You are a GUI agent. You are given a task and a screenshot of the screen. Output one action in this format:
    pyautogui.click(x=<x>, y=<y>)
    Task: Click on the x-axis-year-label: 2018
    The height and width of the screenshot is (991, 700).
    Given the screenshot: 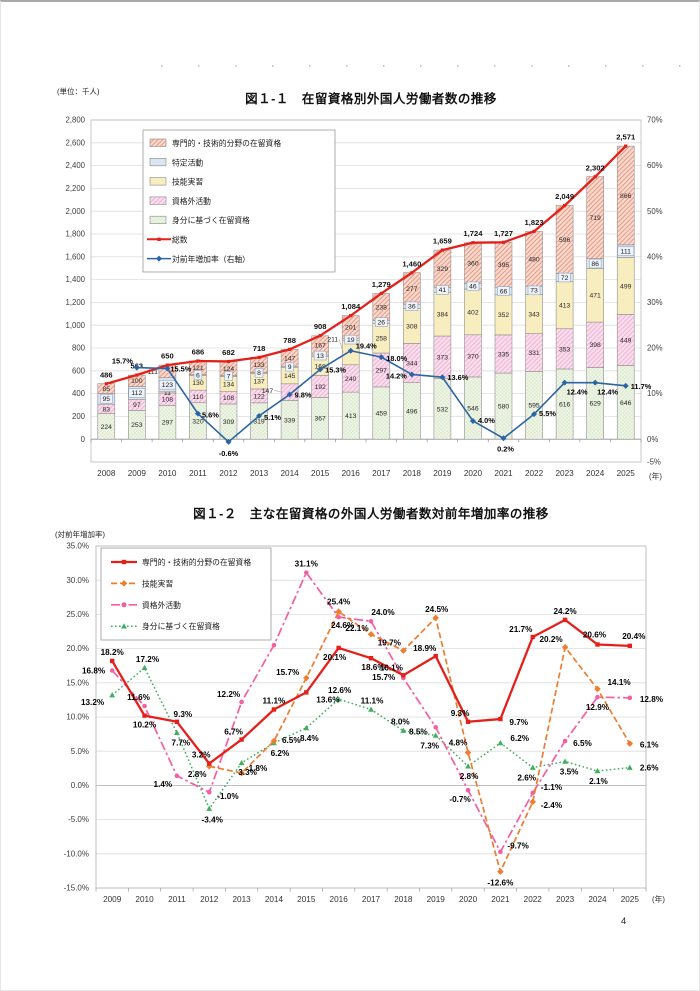 What is the action you would take?
    pyautogui.click(x=403, y=899)
    